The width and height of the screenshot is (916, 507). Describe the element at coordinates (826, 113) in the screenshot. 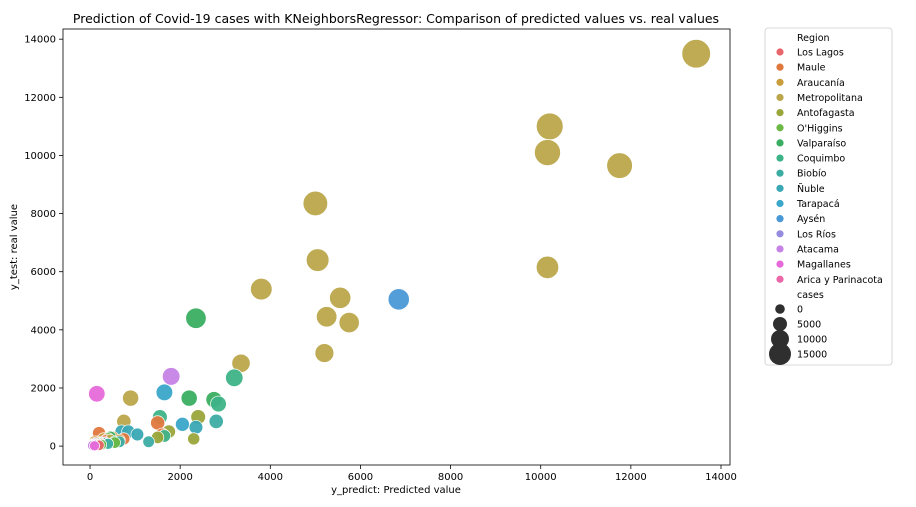

I see `legend-label: Antofagasta` at that location.